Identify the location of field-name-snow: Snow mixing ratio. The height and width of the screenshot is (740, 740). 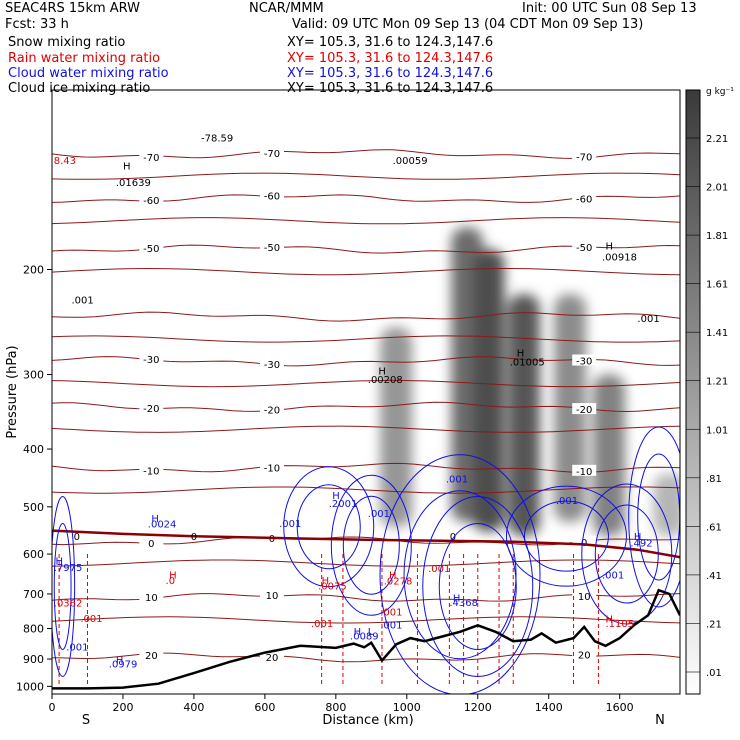
(67, 42).